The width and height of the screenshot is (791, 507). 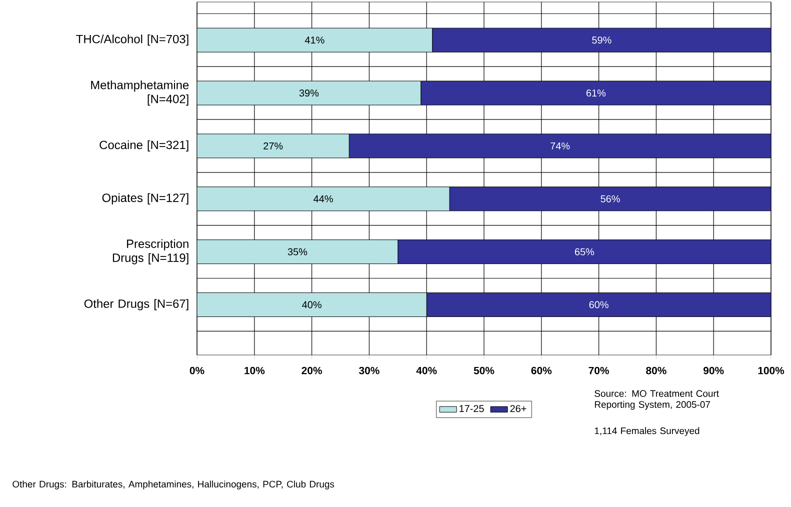 I want to click on data-label: 60%, so click(x=598, y=304).